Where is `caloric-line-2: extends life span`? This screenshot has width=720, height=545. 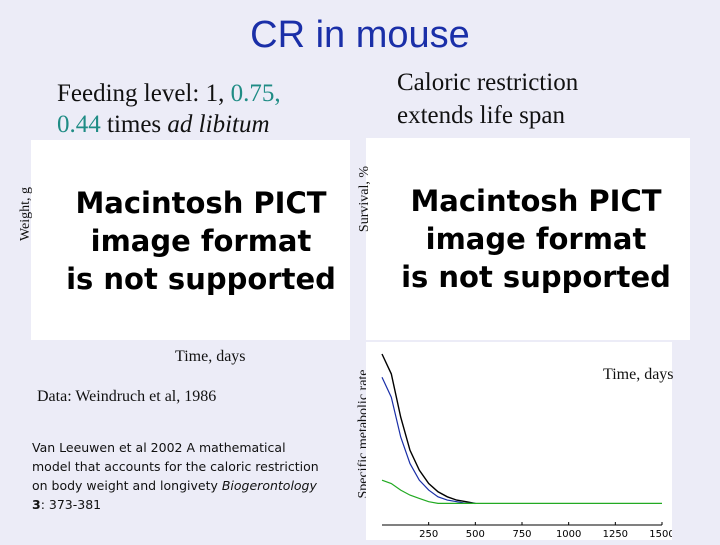
caloric-line-2: extends life span is located at coordinates (481, 115).